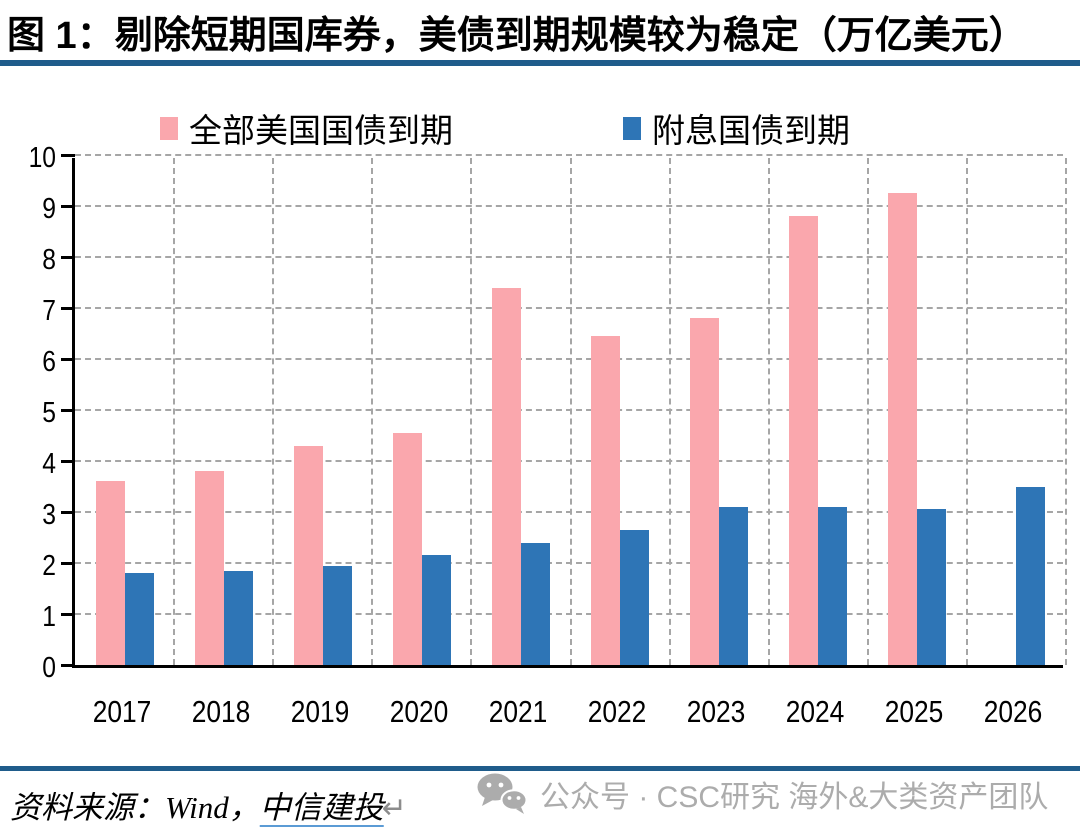  Describe the element at coordinates (606, 500) in the screenshot. I see `bar-total-2022` at that location.